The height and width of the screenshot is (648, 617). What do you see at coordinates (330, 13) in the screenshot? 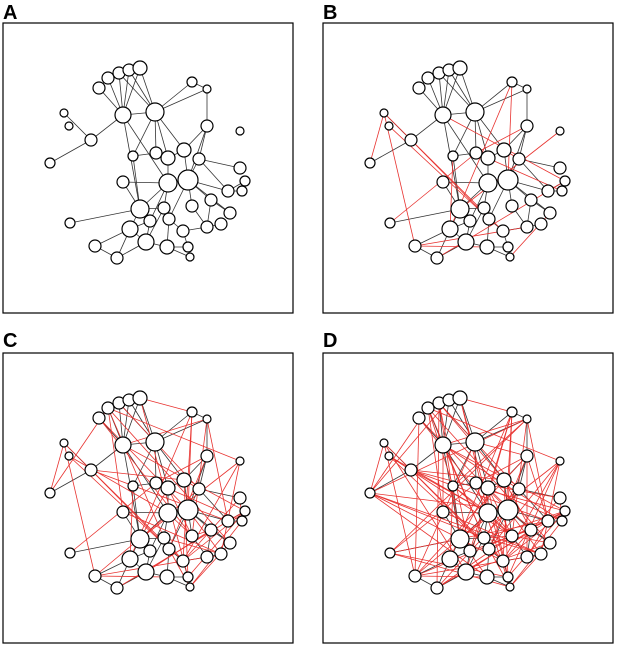
I see `panel-label-b: B` at bounding box center [330, 13].